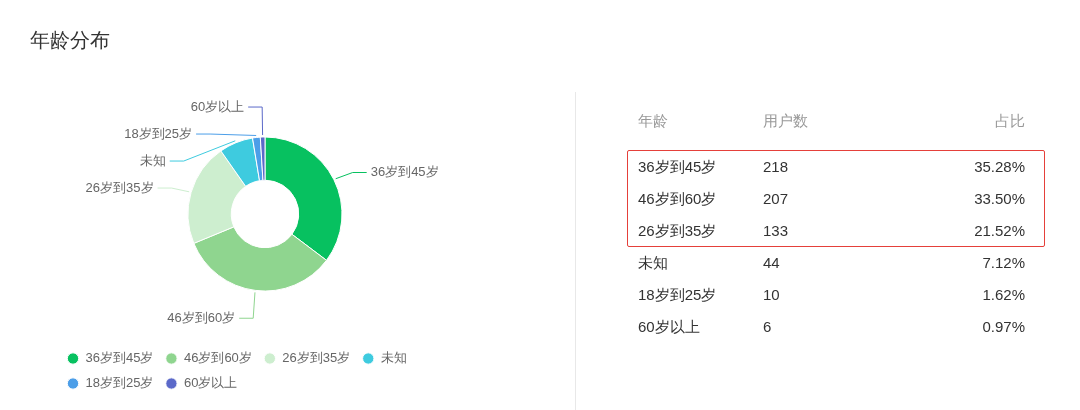 Image resolution: width=1080 pixels, height=410 pixels. I want to click on text: 1.62%, so click(1003, 294).